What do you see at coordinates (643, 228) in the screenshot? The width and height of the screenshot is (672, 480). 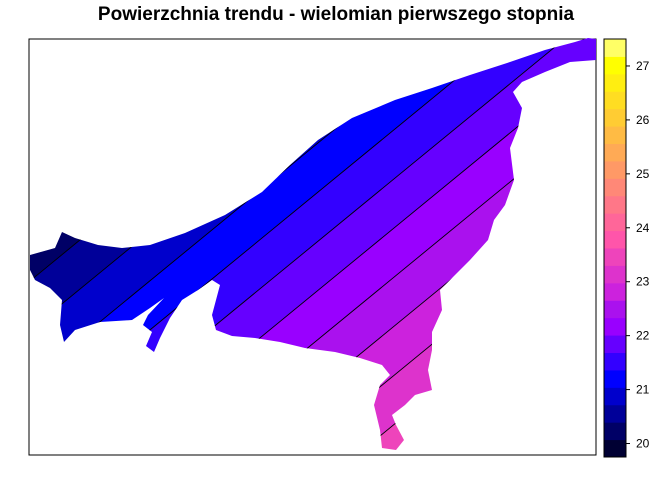 I see `legend-tick-label: 24` at bounding box center [643, 228].